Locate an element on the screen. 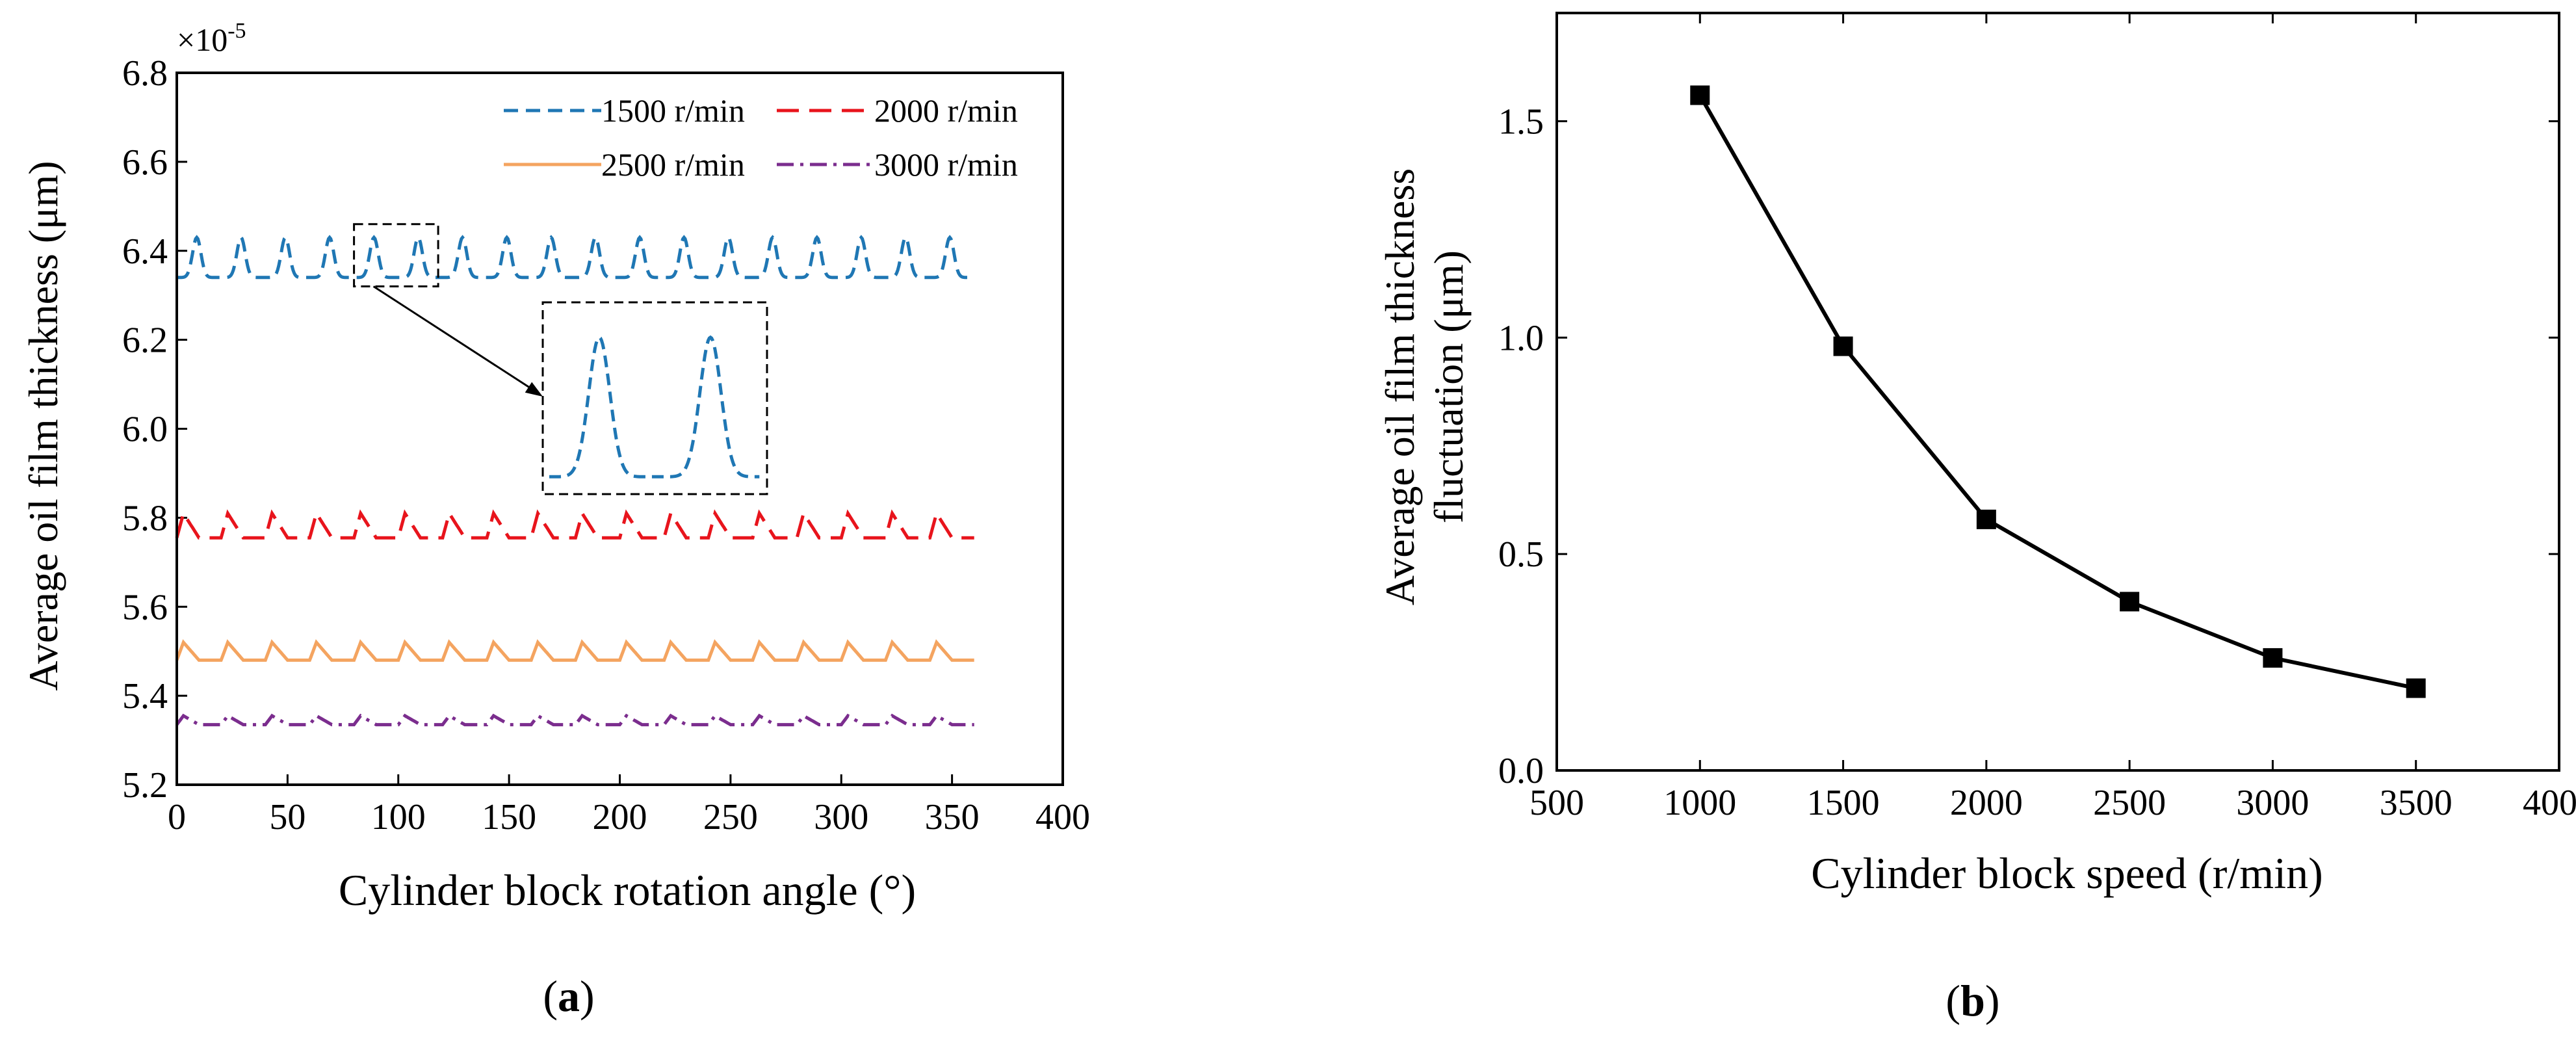 The width and height of the screenshot is (2576, 1050). a-zoom-arrowhead is located at coordinates (534, 389).